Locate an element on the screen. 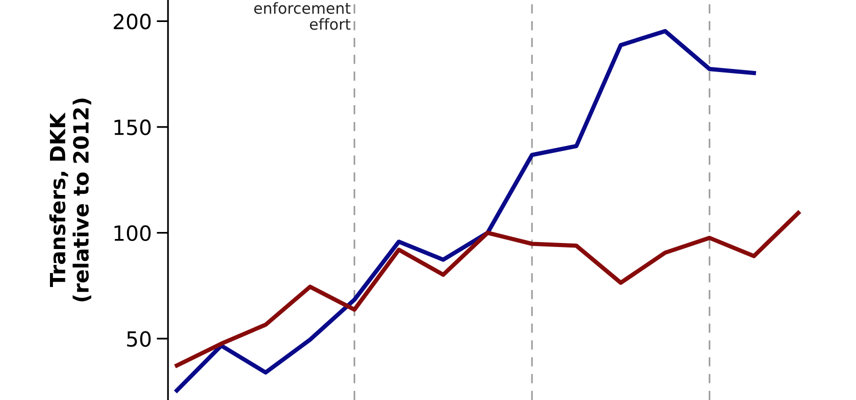 The image size is (856, 400). y-tick-label: 150 is located at coordinates (132, 127).